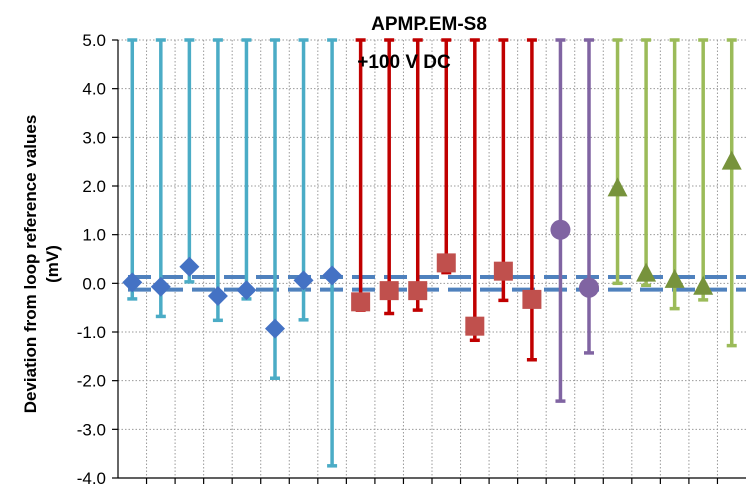 This screenshot has height=488, width=746. Describe the element at coordinates (429, 24) in the screenshot. I see `chart-title: APMP.EM-S8` at that location.